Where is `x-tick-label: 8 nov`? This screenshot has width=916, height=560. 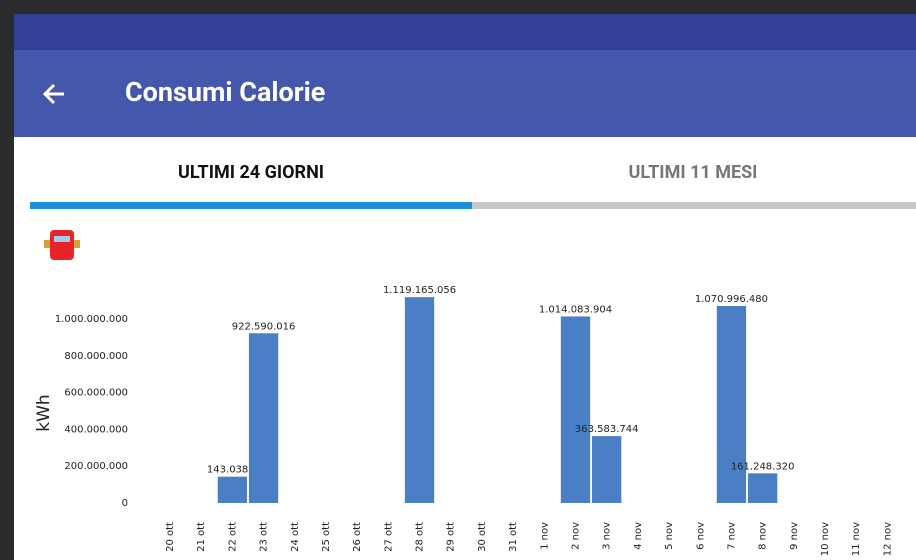
x-tick-label: 8 nov is located at coordinates (763, 536).